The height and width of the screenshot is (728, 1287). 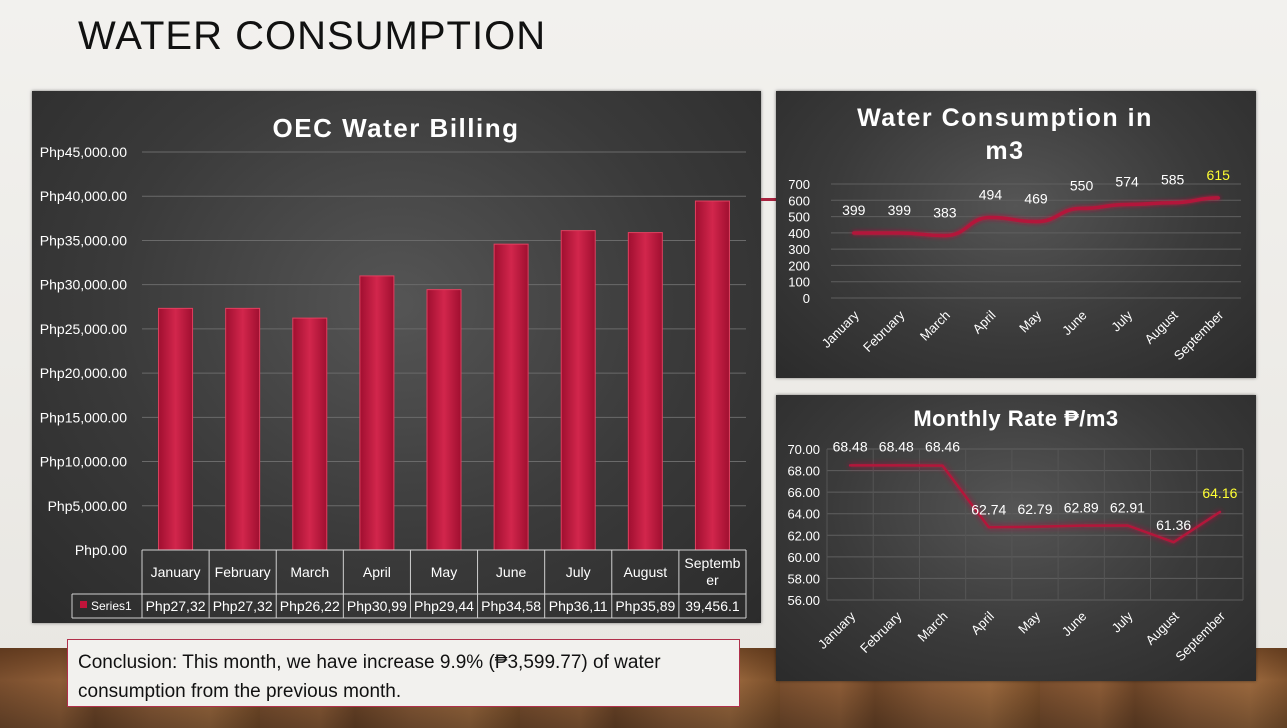 What do you see at coordinates (799, 200) in the screenshot?
I see `y-tick-label: 600` at bounding box center [799, 200].